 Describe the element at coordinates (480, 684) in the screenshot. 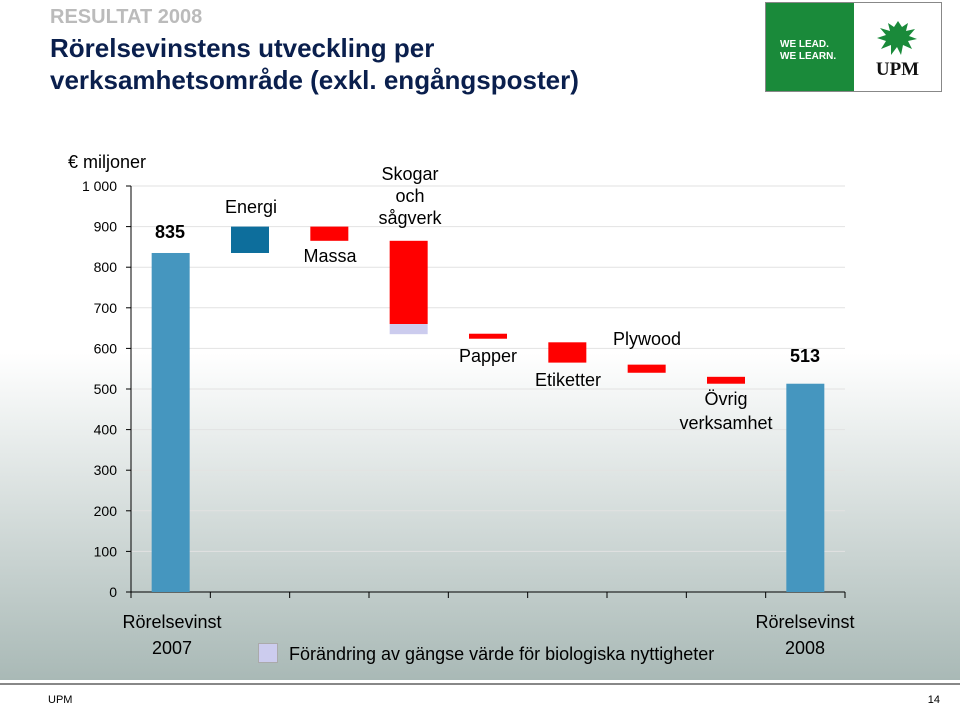

I see `footer-rule` at that location.